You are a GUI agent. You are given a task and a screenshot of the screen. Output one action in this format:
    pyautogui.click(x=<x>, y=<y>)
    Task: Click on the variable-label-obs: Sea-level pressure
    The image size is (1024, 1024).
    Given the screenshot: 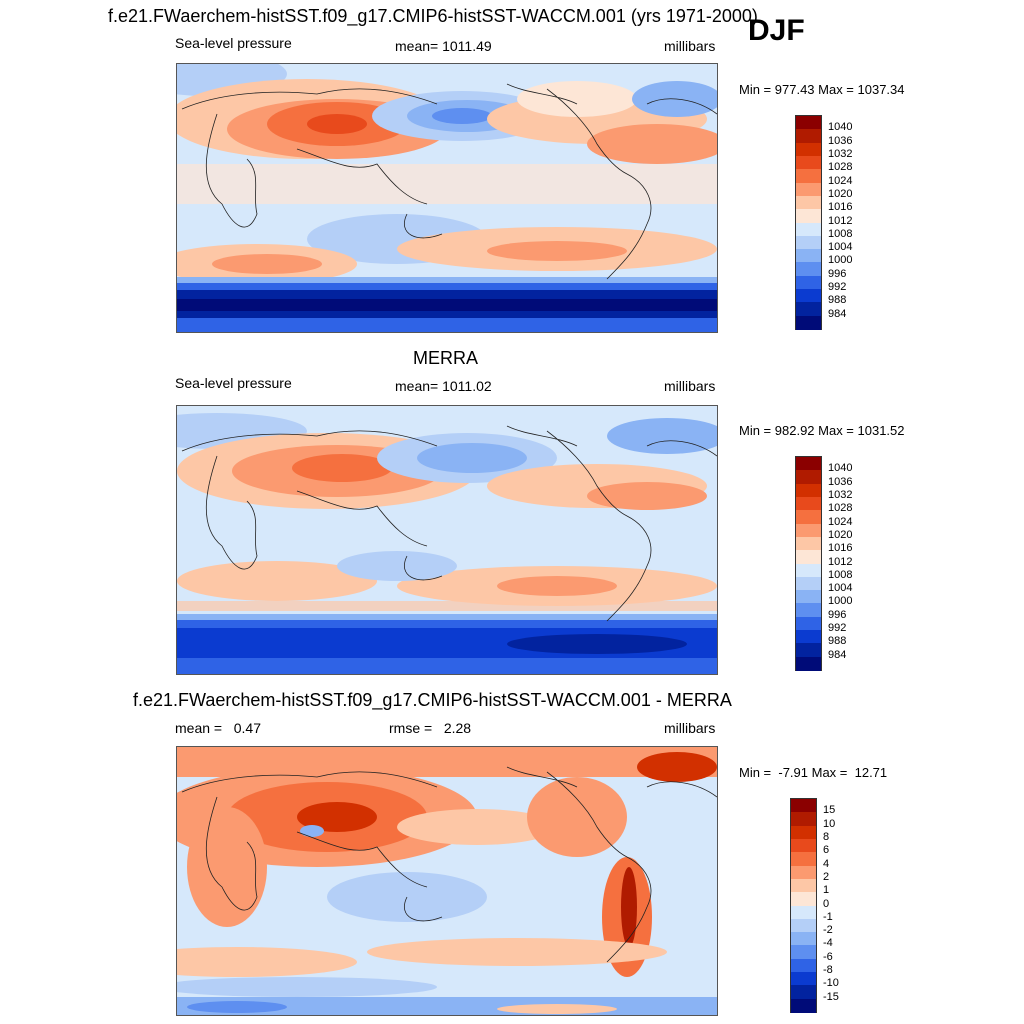 What is the action you would take?
    pyautogui.click(x=233, y=383)
    